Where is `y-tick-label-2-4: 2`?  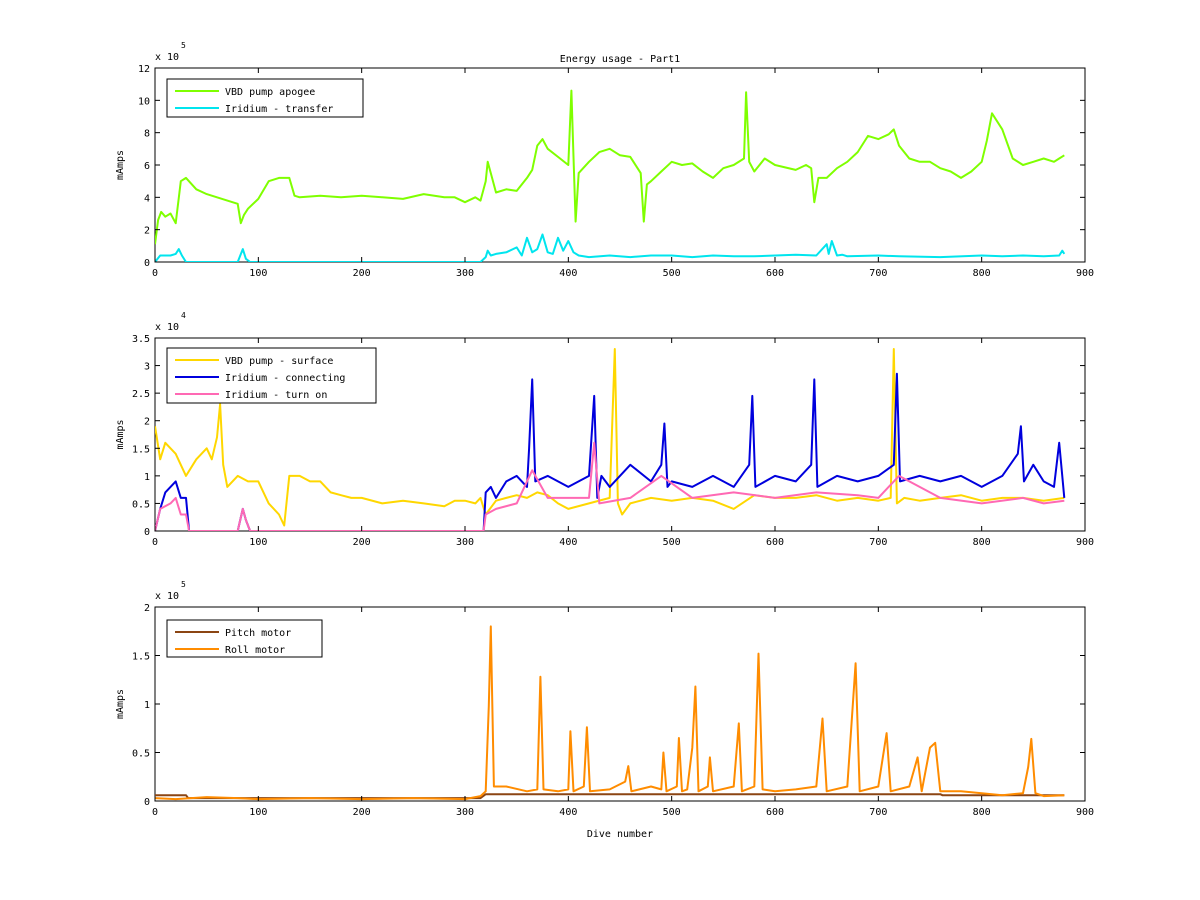
y-tick-label-2-4: 2 is located at coordinates (147, 422).